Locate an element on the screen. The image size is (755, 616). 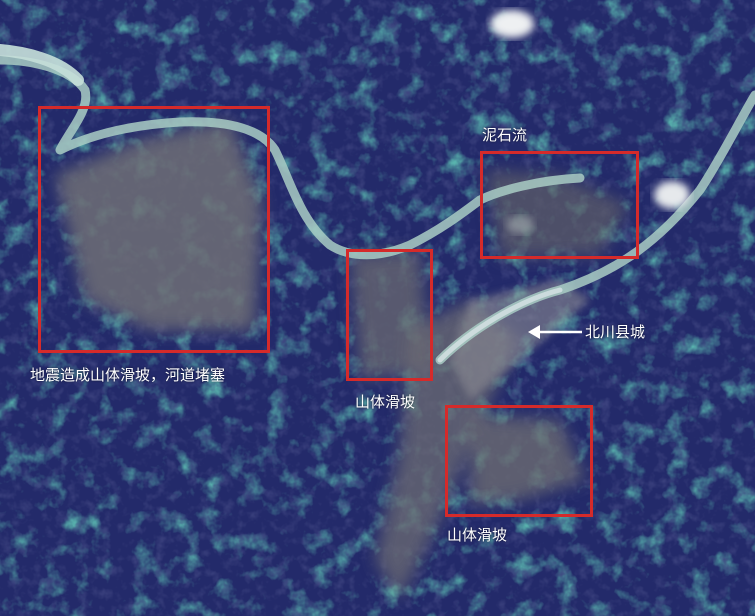
landslide-box-west is located at coordinates (154, 229).